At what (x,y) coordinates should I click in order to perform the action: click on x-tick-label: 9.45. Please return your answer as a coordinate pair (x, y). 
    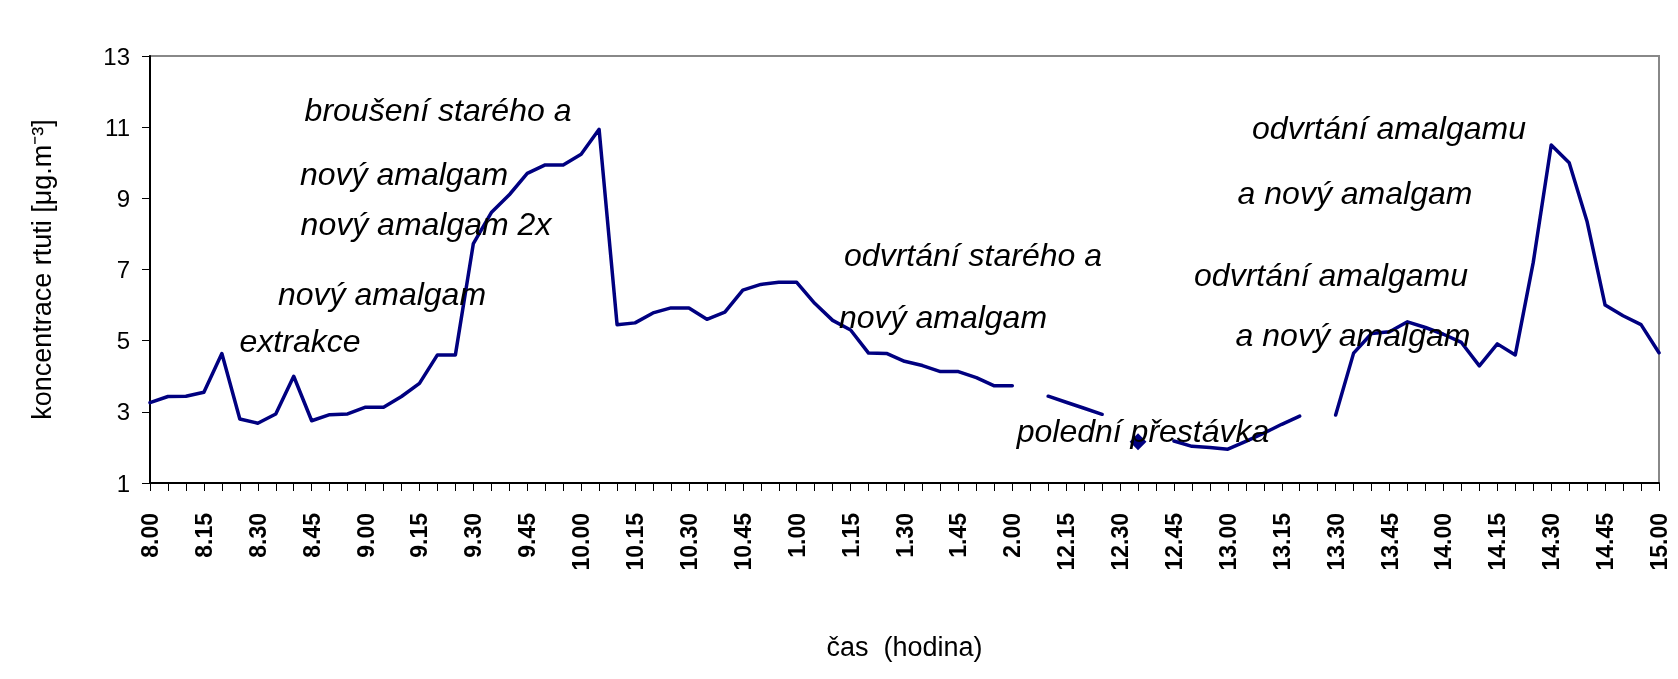
    Looking at the image, I should click on (527, 535).